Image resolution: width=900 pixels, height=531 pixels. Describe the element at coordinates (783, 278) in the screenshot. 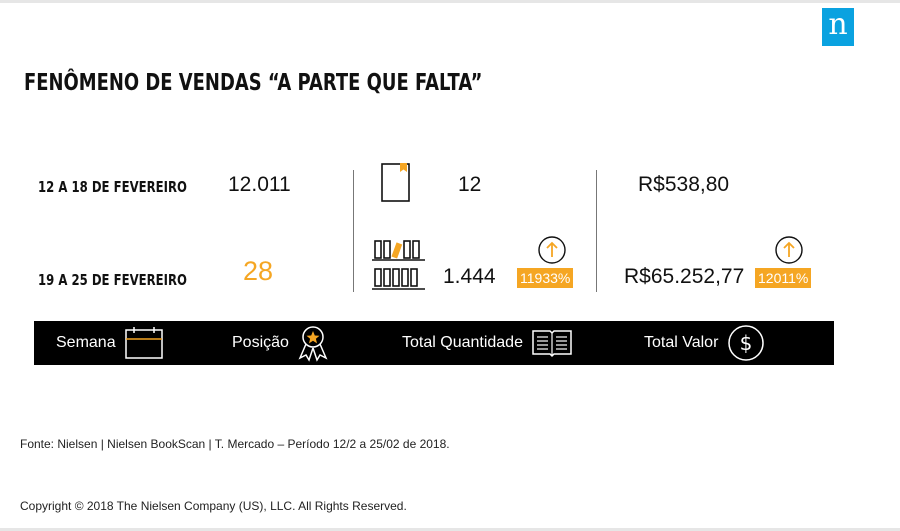

I see `value-growth-badge: 12011%` at that location.